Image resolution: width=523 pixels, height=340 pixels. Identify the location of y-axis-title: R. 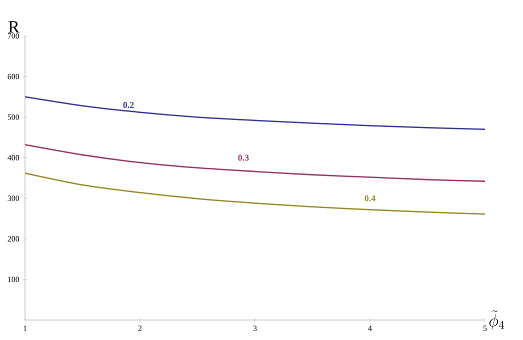
(14, 26).